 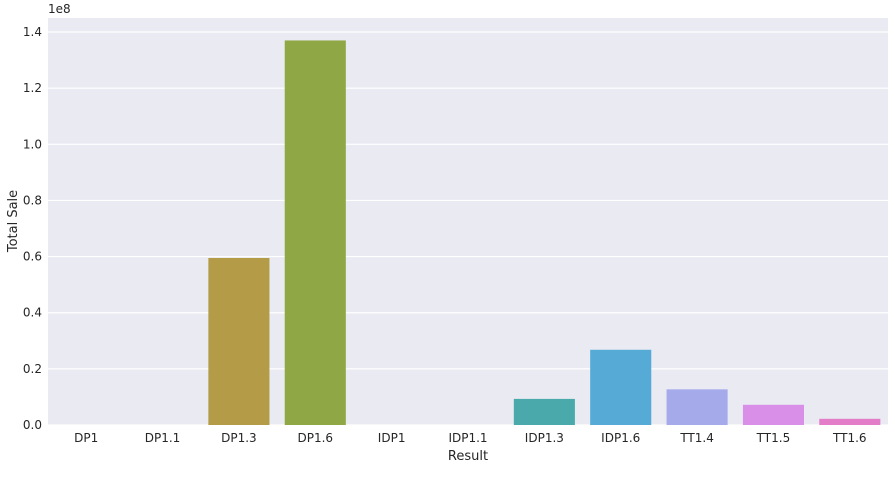 I want to click on x-tick-label: IDP1, so click(x=392, y=438).